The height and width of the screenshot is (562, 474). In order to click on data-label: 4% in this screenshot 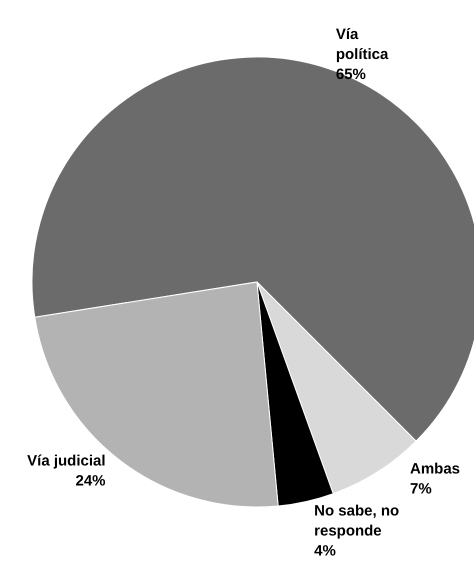, I will do `click(325, 551)`.